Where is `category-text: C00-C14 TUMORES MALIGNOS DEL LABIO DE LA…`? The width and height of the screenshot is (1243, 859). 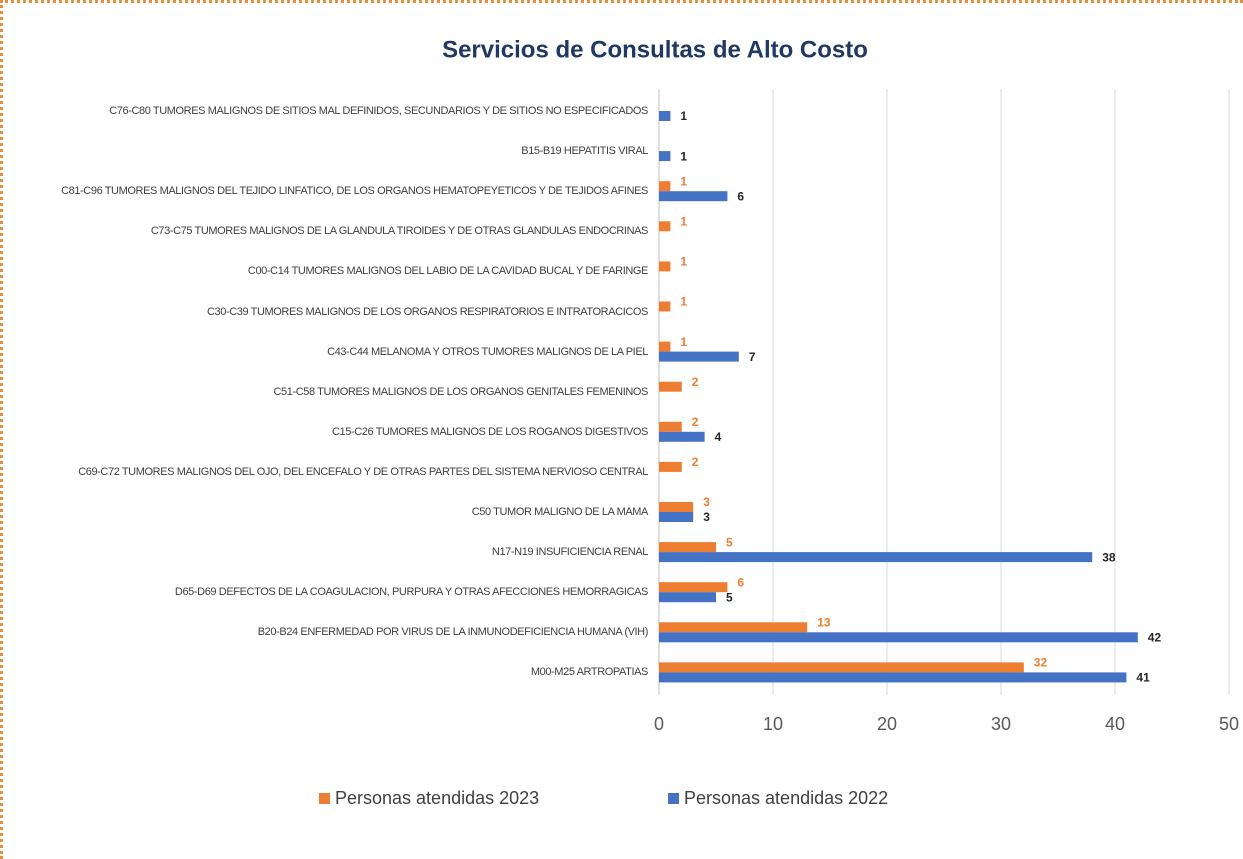
category-text: C00-C14 TUMORES MALIGNOS DEL LABIO DE LA… is located at coordinates (447, 271).